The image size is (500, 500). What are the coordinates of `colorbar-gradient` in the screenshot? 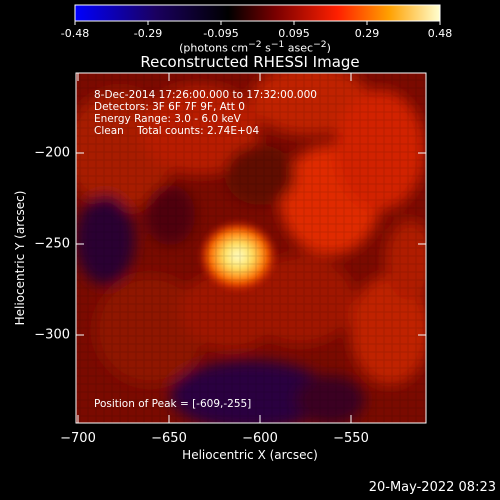 It's located at (257, 13).